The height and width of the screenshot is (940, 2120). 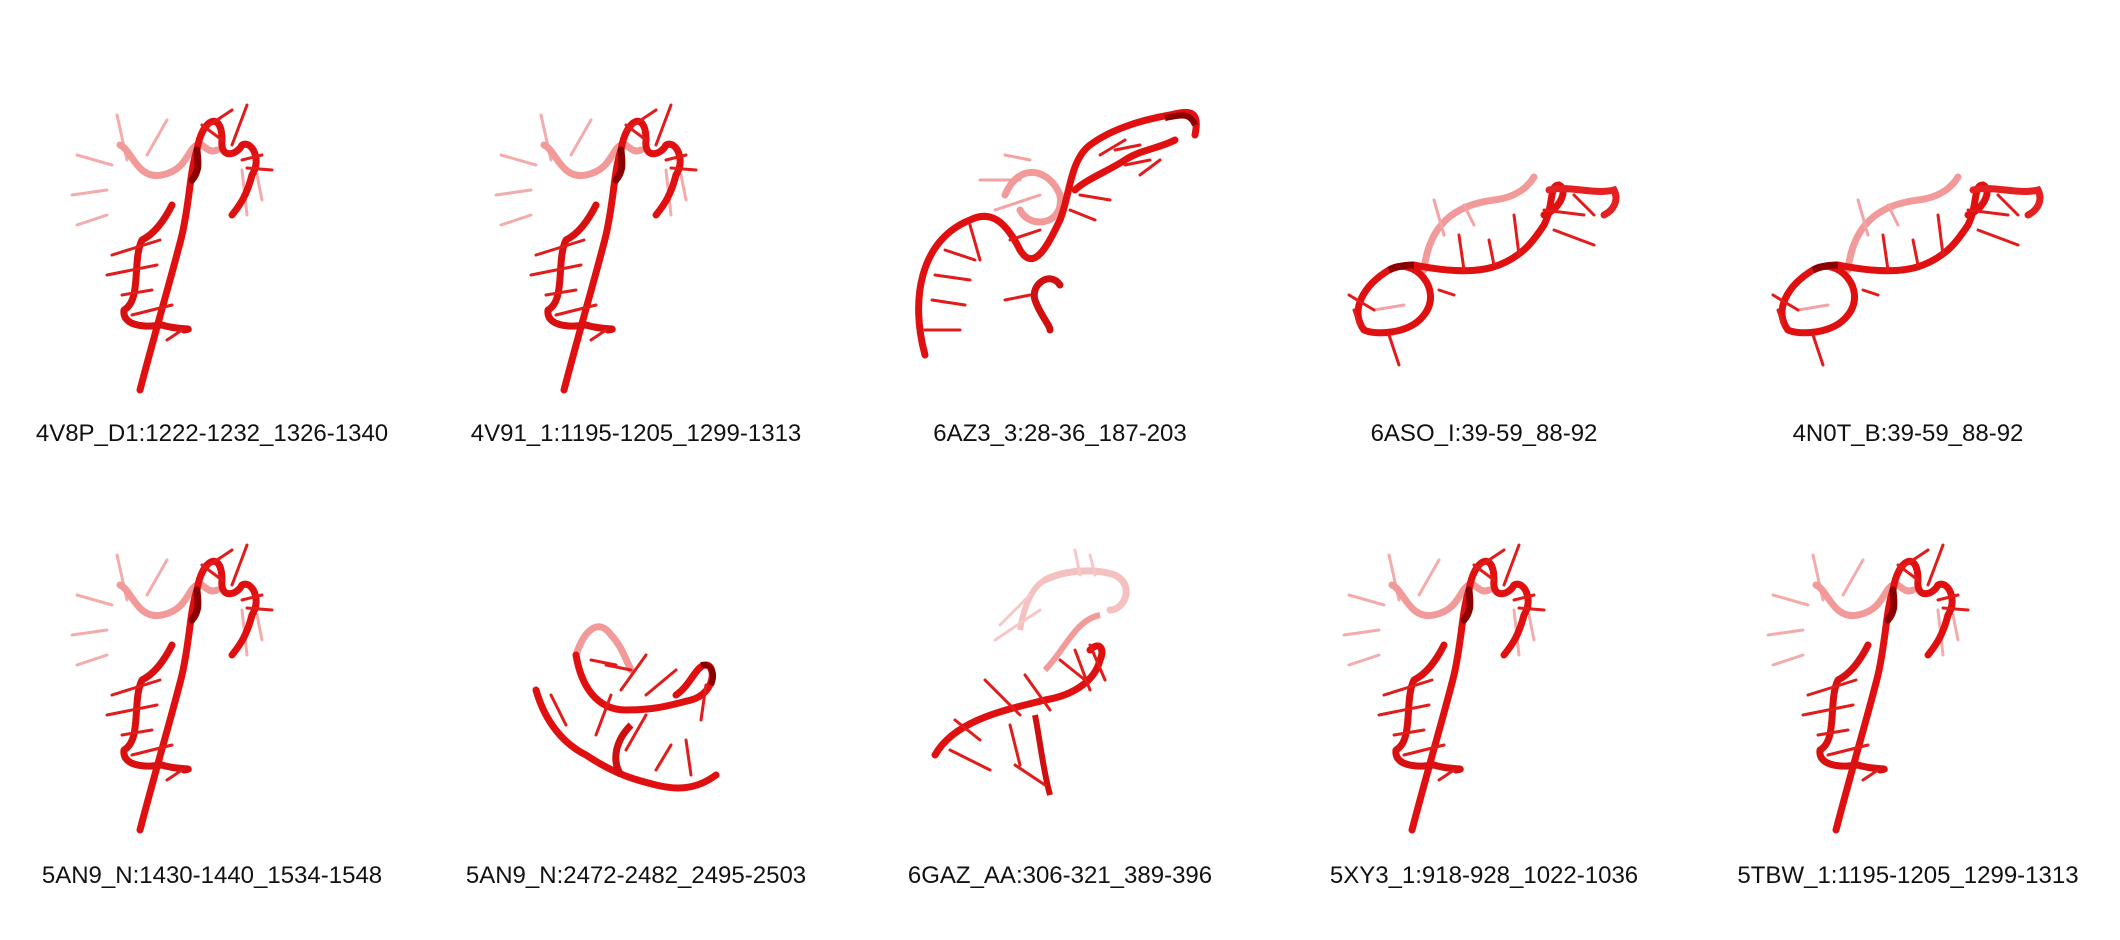 What do you see at coordinates (1484, 433) in the screenshot?
I see `motif-caption: 6ASO_I:39-59_88-92` at bounding box center [1484, 433].